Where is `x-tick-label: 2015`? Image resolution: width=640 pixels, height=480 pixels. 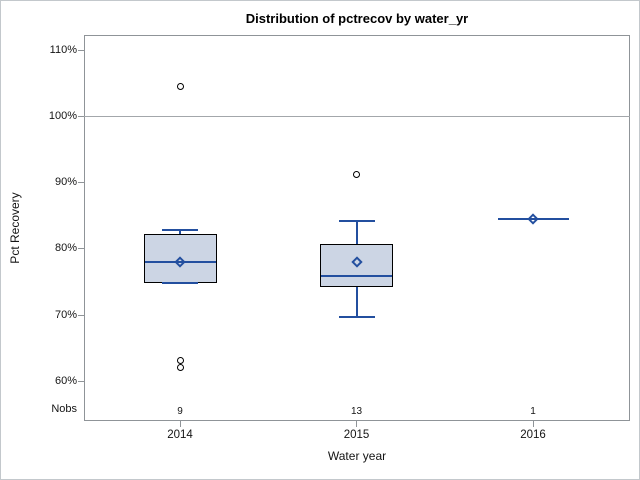 x-tick-label: 2015 is located at coordinates (356, 435).